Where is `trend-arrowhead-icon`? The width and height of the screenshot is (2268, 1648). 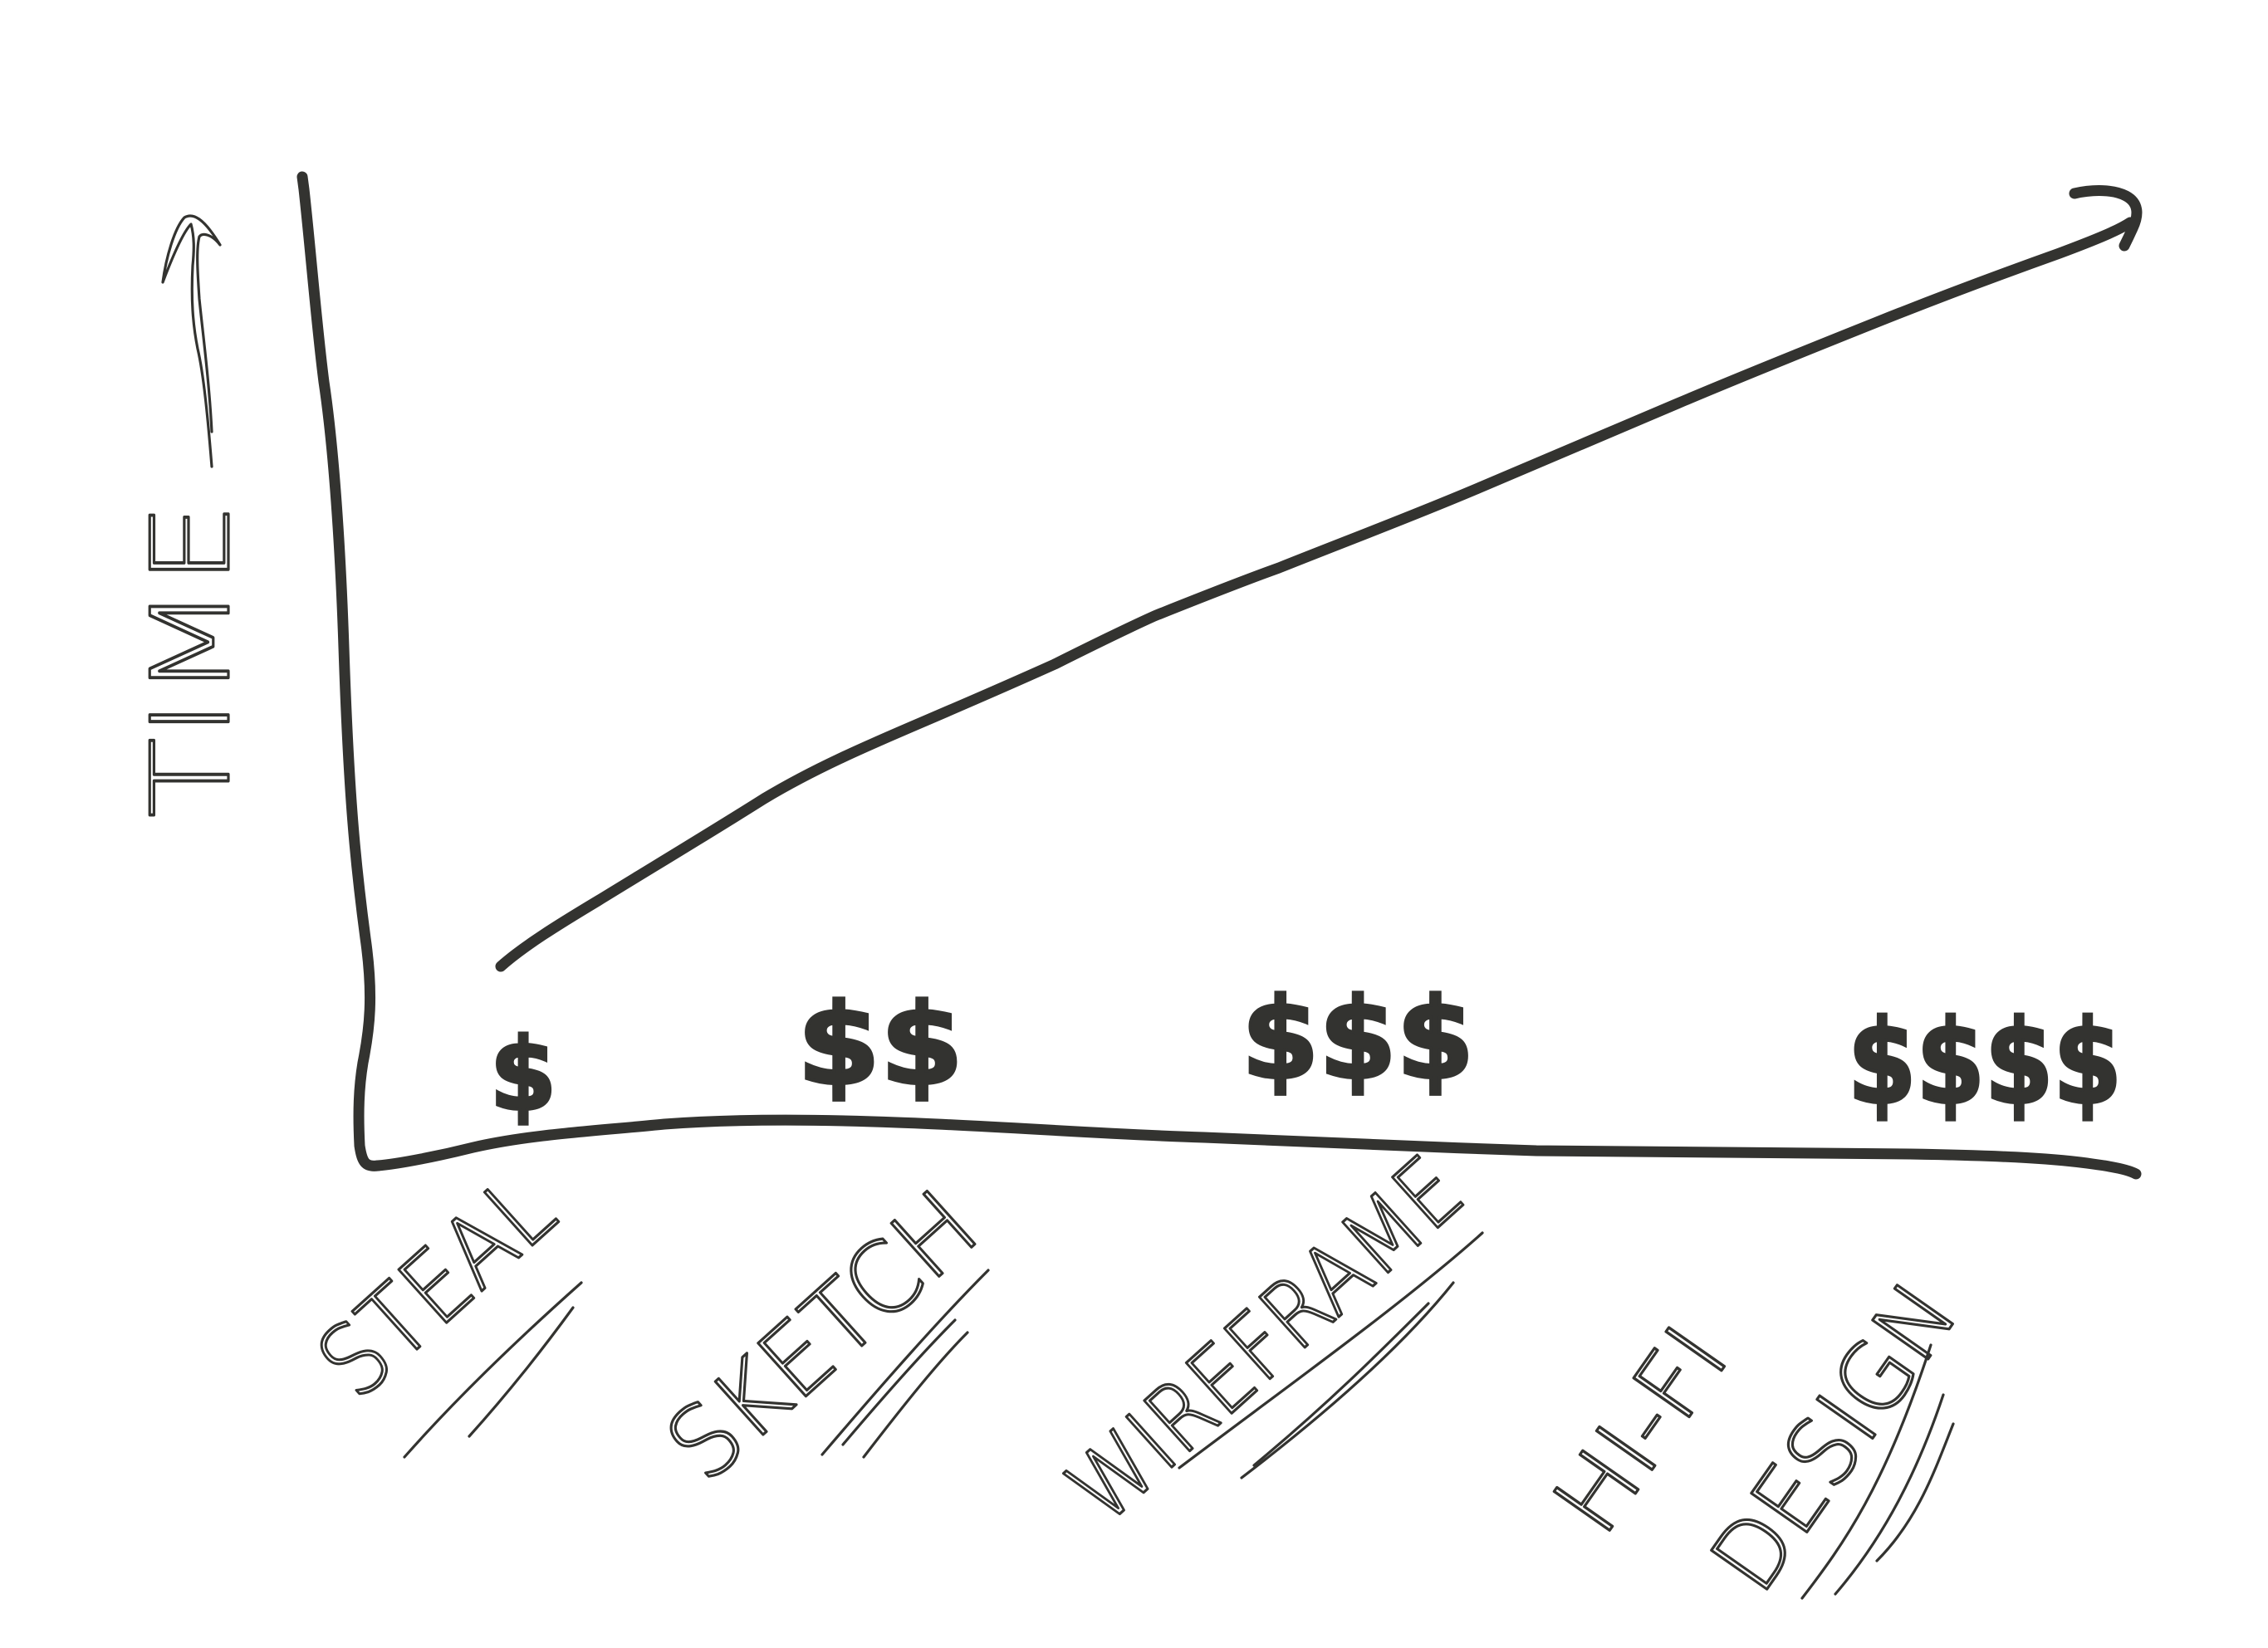 trend-arrowhead-icon is located at coordinates (2106, 218).